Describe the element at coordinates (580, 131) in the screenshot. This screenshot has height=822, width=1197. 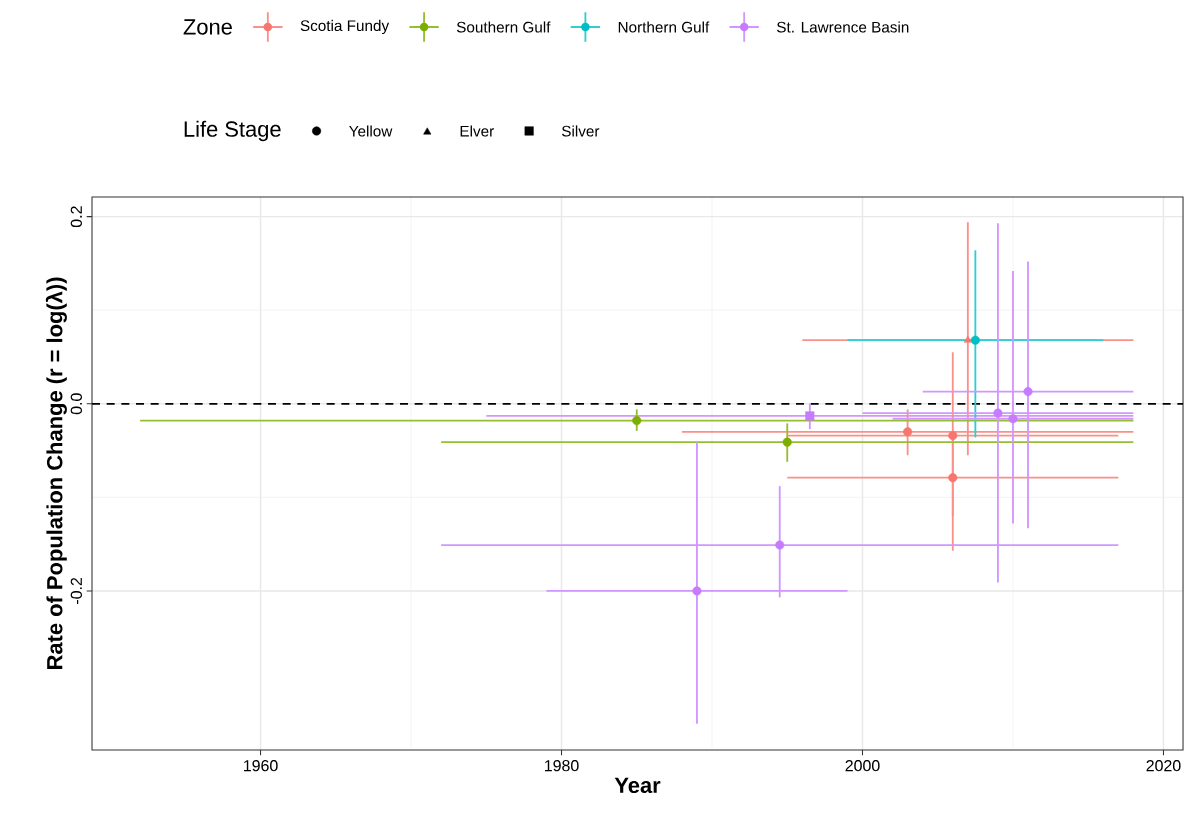
I see `text: Silver` at that location.